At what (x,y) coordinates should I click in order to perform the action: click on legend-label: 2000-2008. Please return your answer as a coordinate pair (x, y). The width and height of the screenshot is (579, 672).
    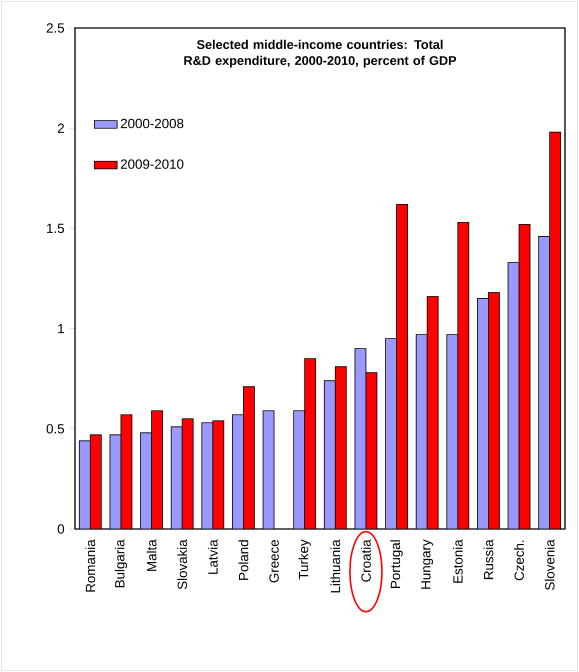
    Looking at the image, I should click on (152, 123).